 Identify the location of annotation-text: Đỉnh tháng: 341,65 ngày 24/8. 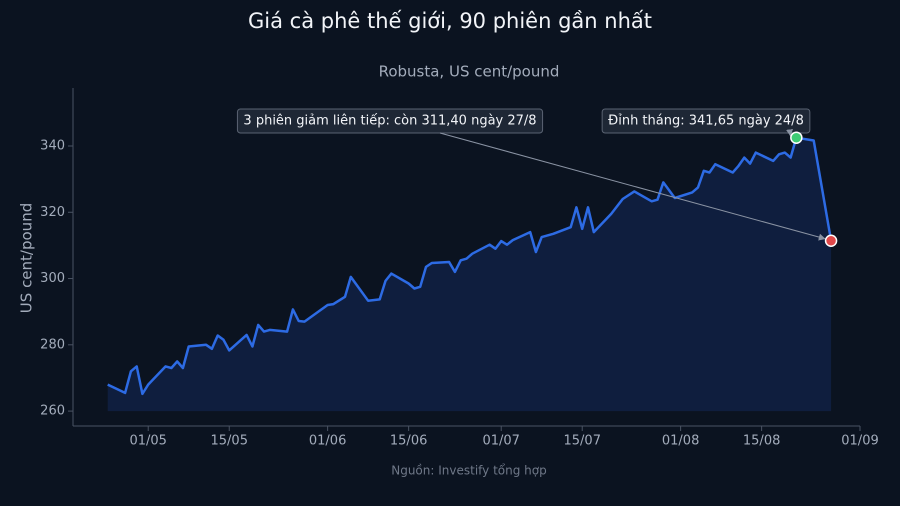
(706, 121).